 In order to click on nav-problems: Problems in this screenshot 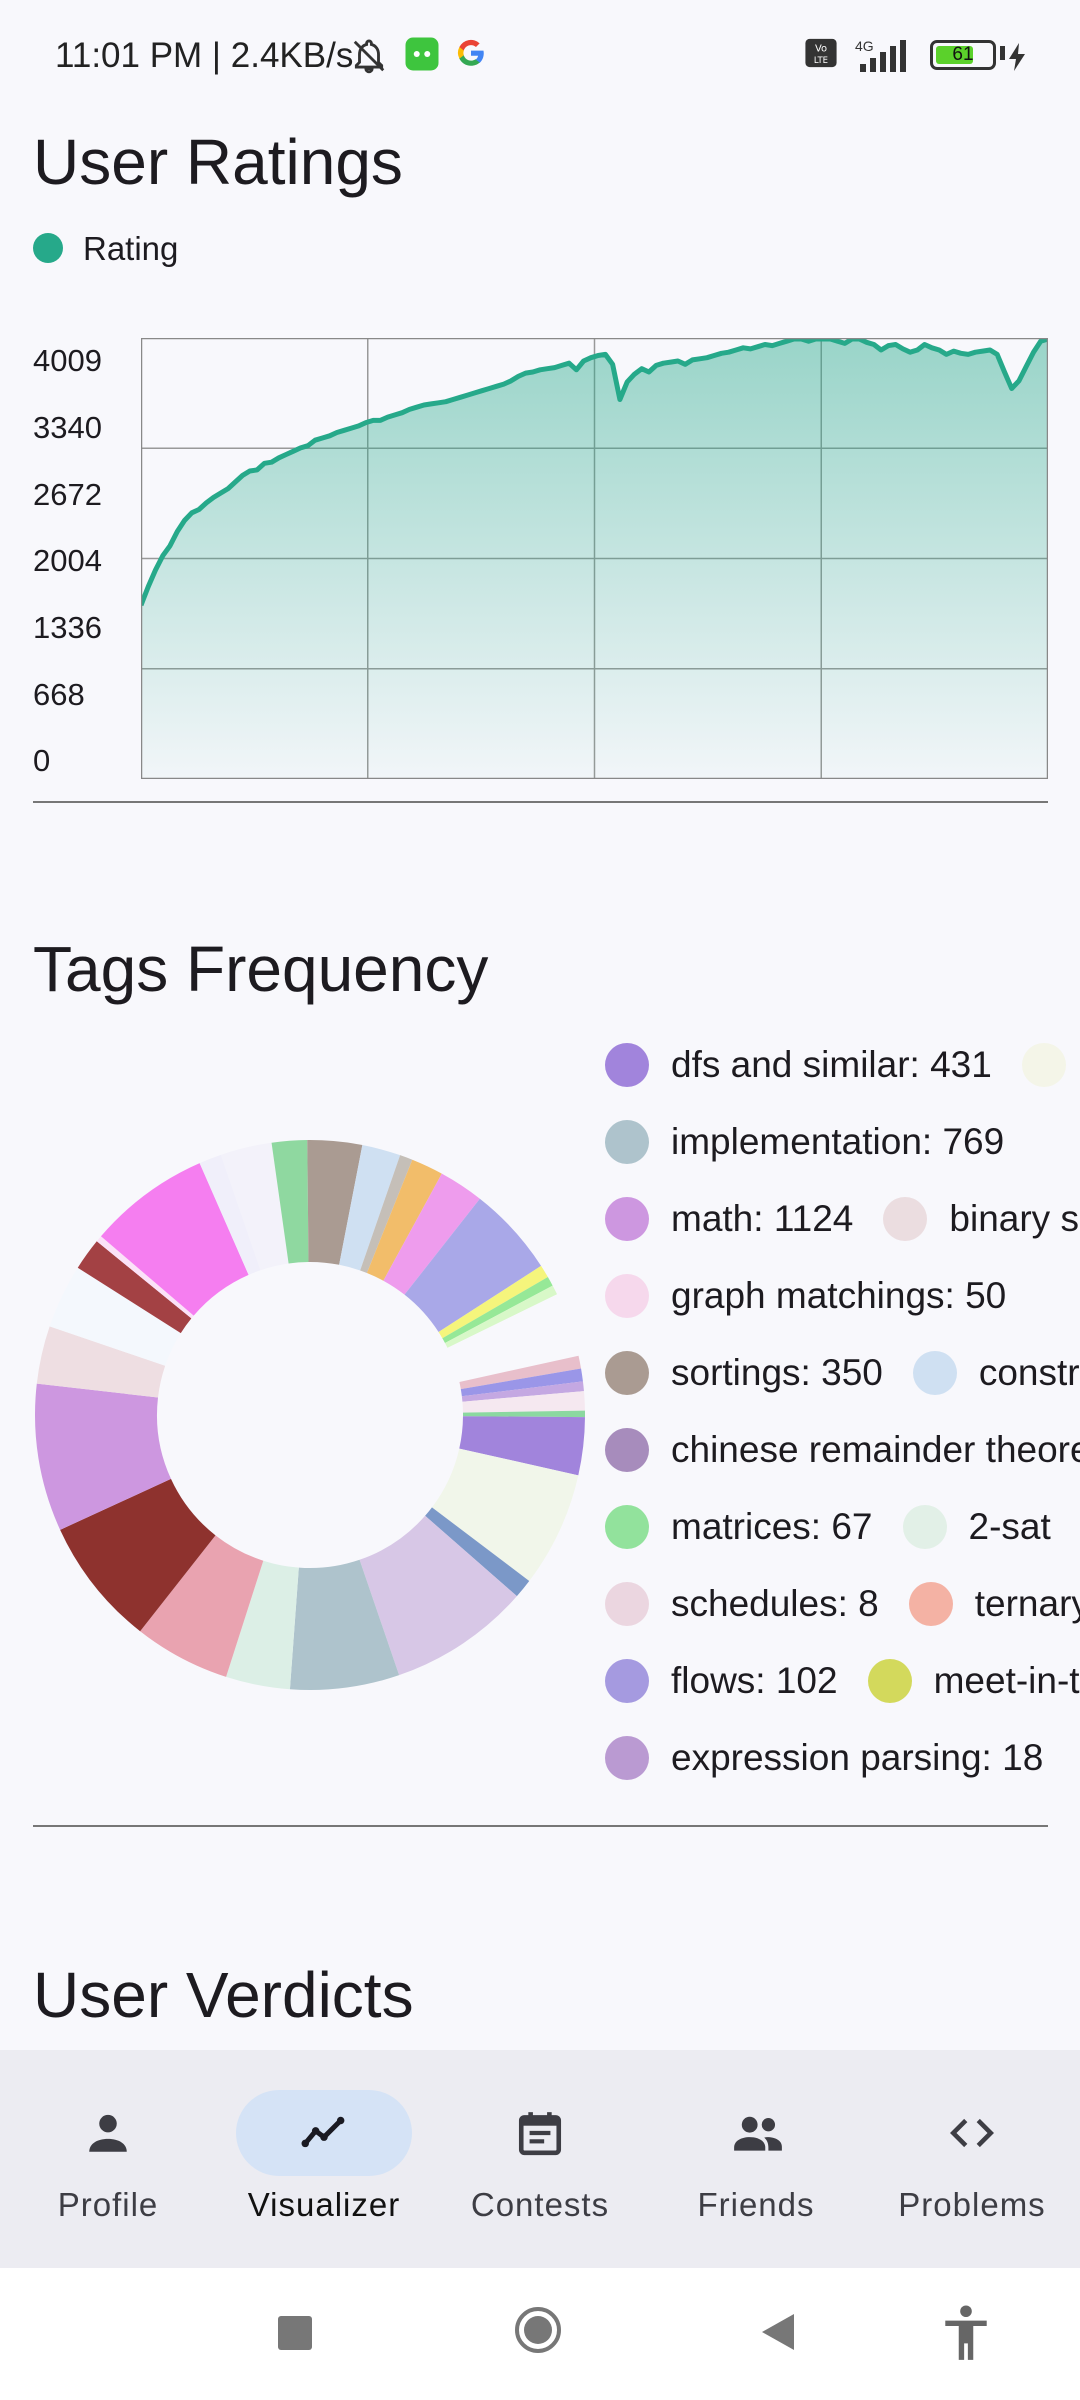, I will do `click(972, 2159)`.